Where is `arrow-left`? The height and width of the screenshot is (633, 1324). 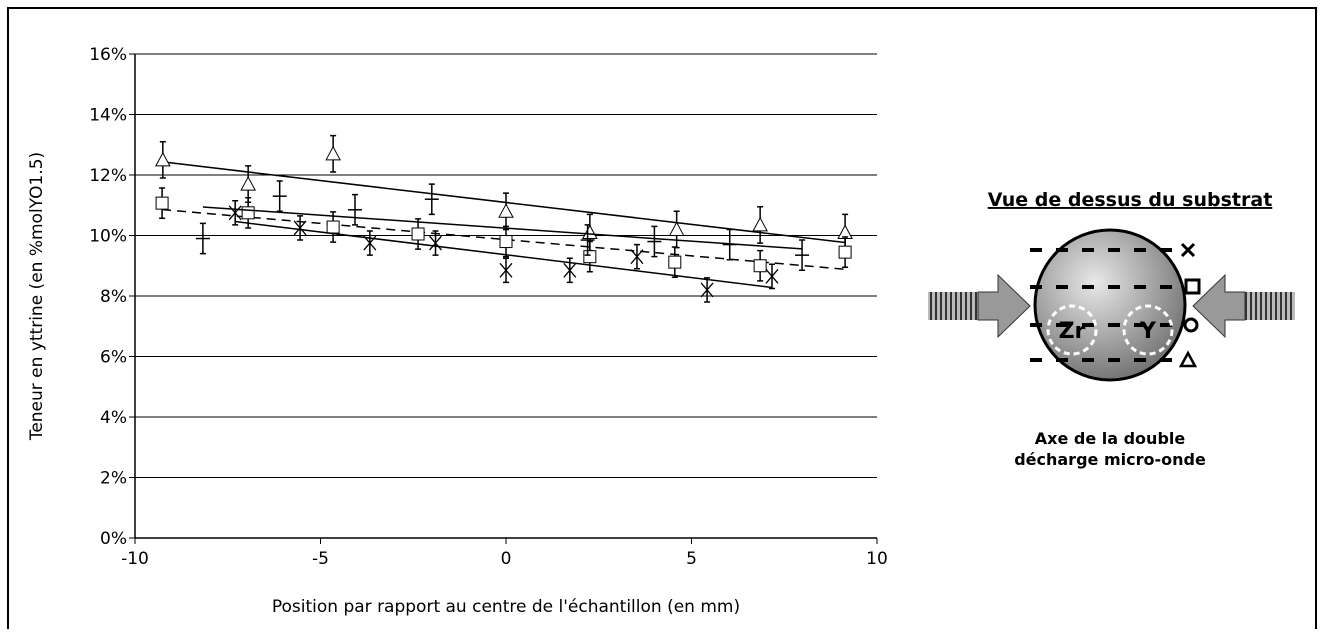 arrow-left is located at coordinates (1004, 306).